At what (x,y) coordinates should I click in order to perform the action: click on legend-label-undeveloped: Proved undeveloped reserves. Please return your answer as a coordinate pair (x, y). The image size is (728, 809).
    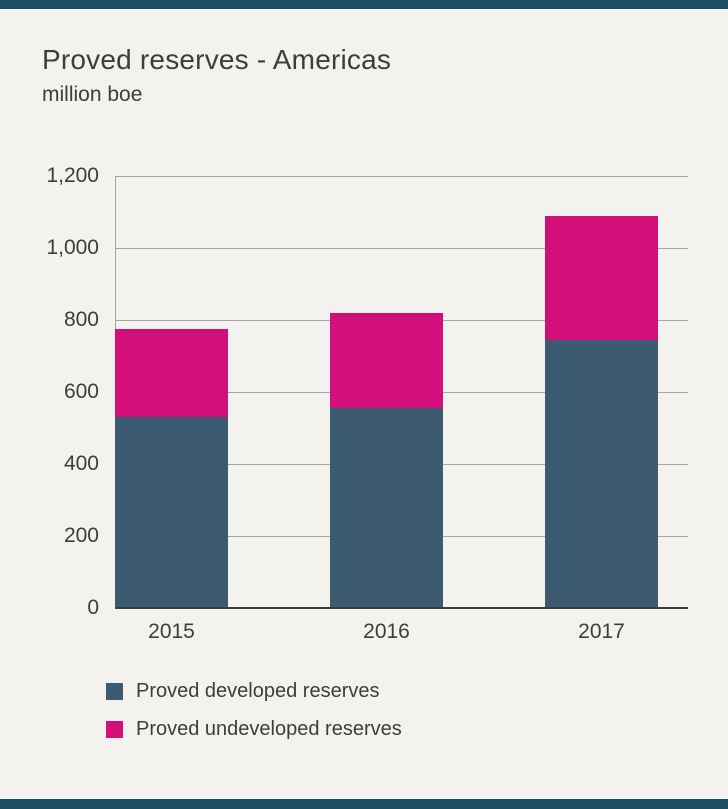
    Looking at the image, I should click on (269, 729).